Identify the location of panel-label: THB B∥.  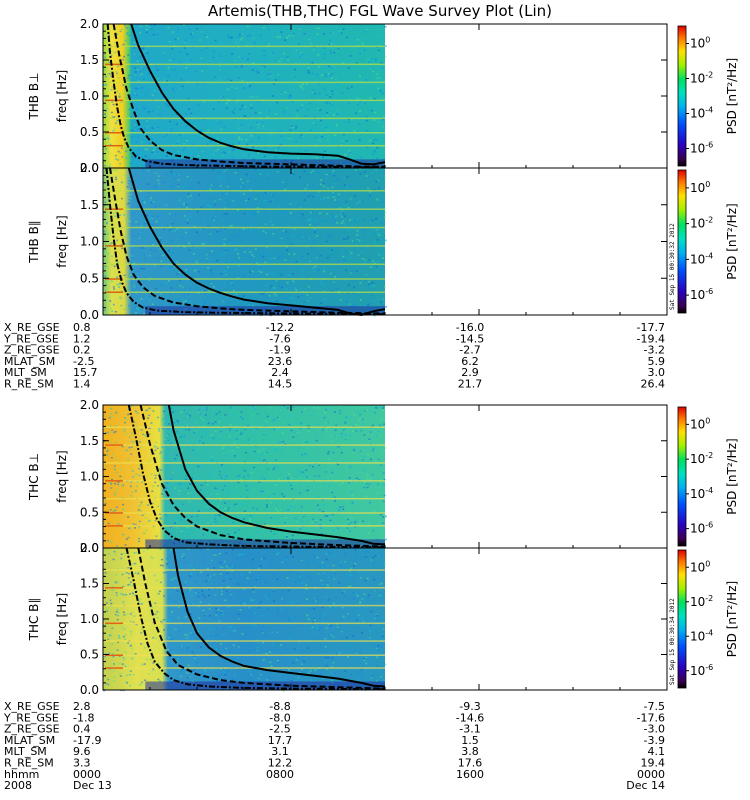
(34, 242).